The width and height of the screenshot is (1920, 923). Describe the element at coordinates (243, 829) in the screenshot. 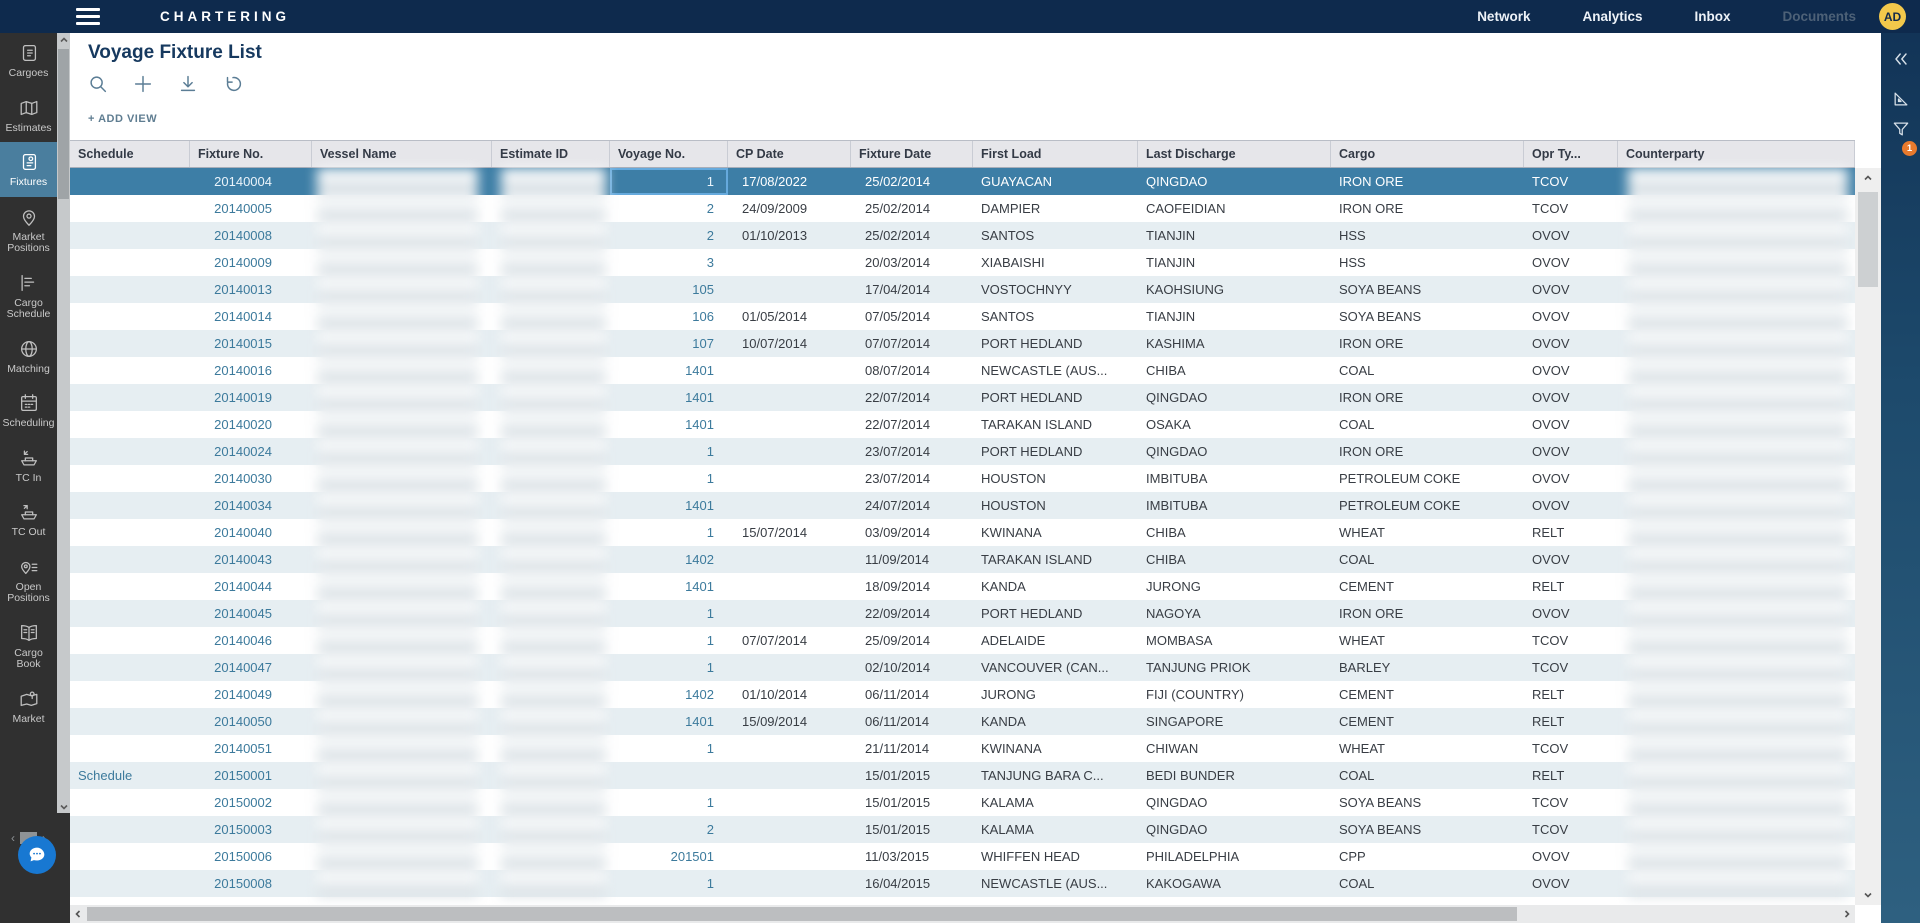

I see `cell-fixture_no: 20150003` at that location.